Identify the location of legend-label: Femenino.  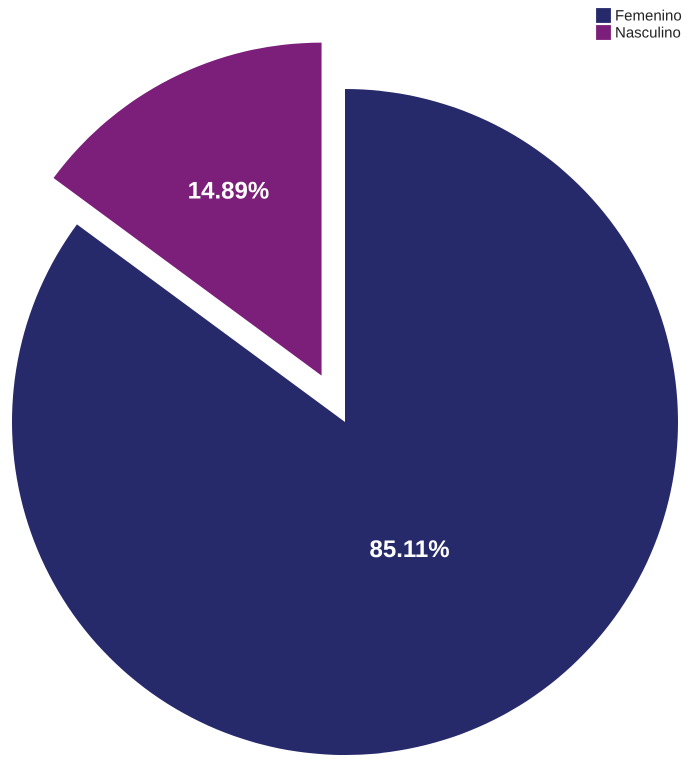
(648, 16).